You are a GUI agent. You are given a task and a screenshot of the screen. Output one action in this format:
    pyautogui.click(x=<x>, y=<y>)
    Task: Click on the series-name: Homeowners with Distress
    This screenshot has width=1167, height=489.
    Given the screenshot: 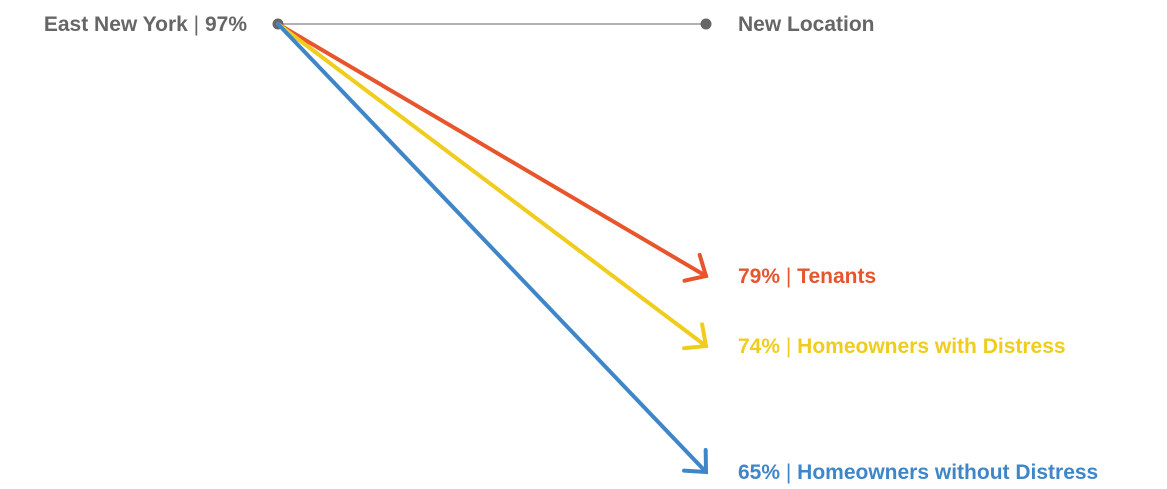 What is the action you would take?
    pyautogui.click(x=931, y=346)
    